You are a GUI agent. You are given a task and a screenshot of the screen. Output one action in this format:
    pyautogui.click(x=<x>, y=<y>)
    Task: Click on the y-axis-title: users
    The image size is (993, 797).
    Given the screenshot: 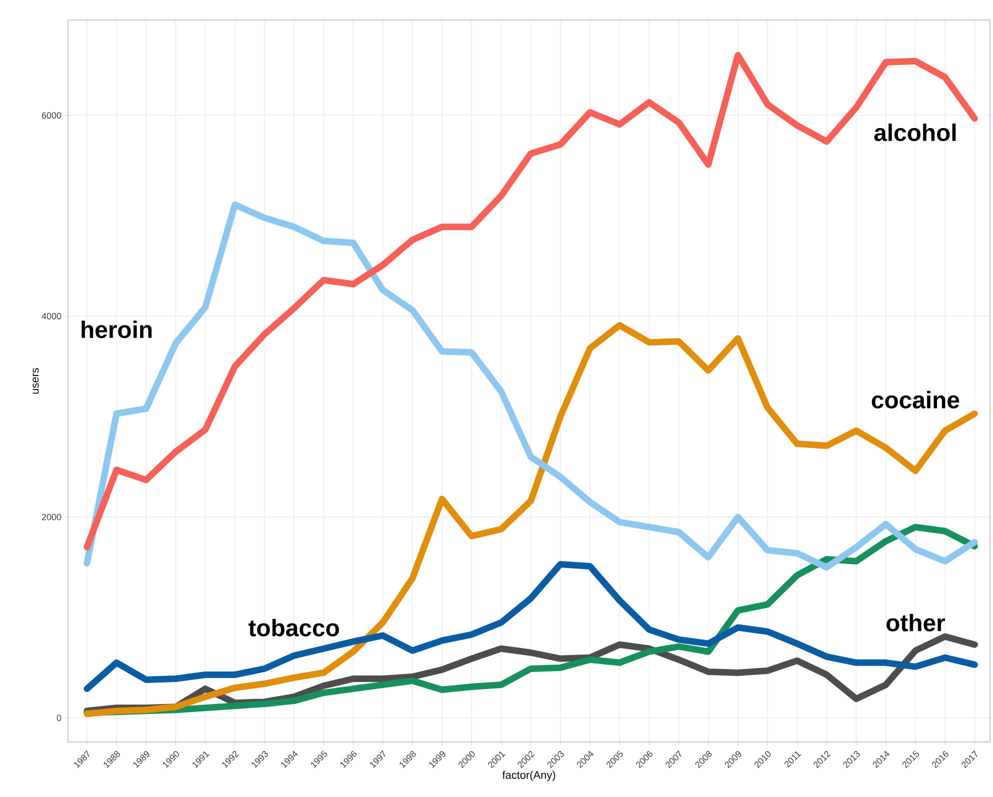 What is the action you would take?
    pyautogui.click(x=35, y=381)
    